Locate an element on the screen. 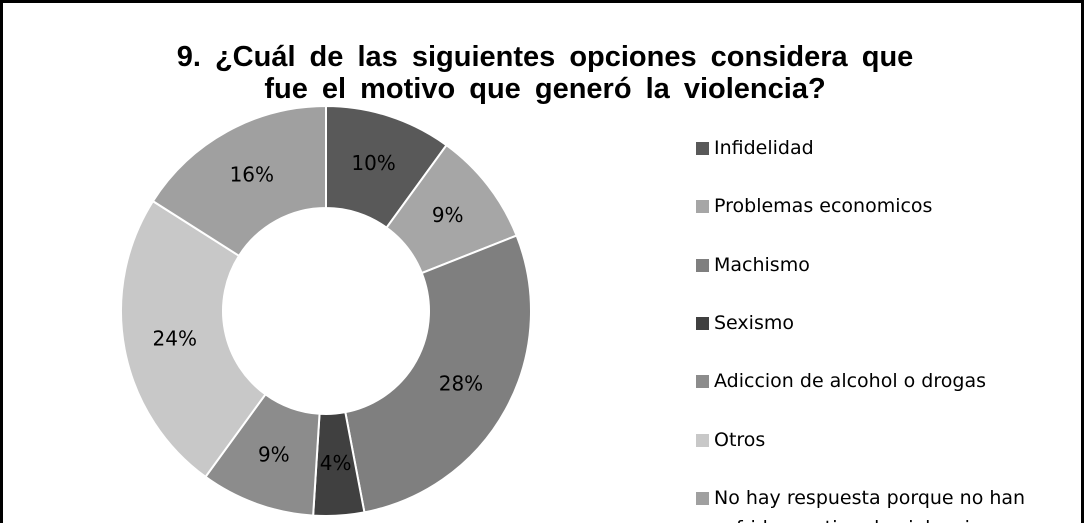 Image resolution: width=1084 pixels, height=523 pixels. legend-item: Machismo is located at coordinates (870, 265).